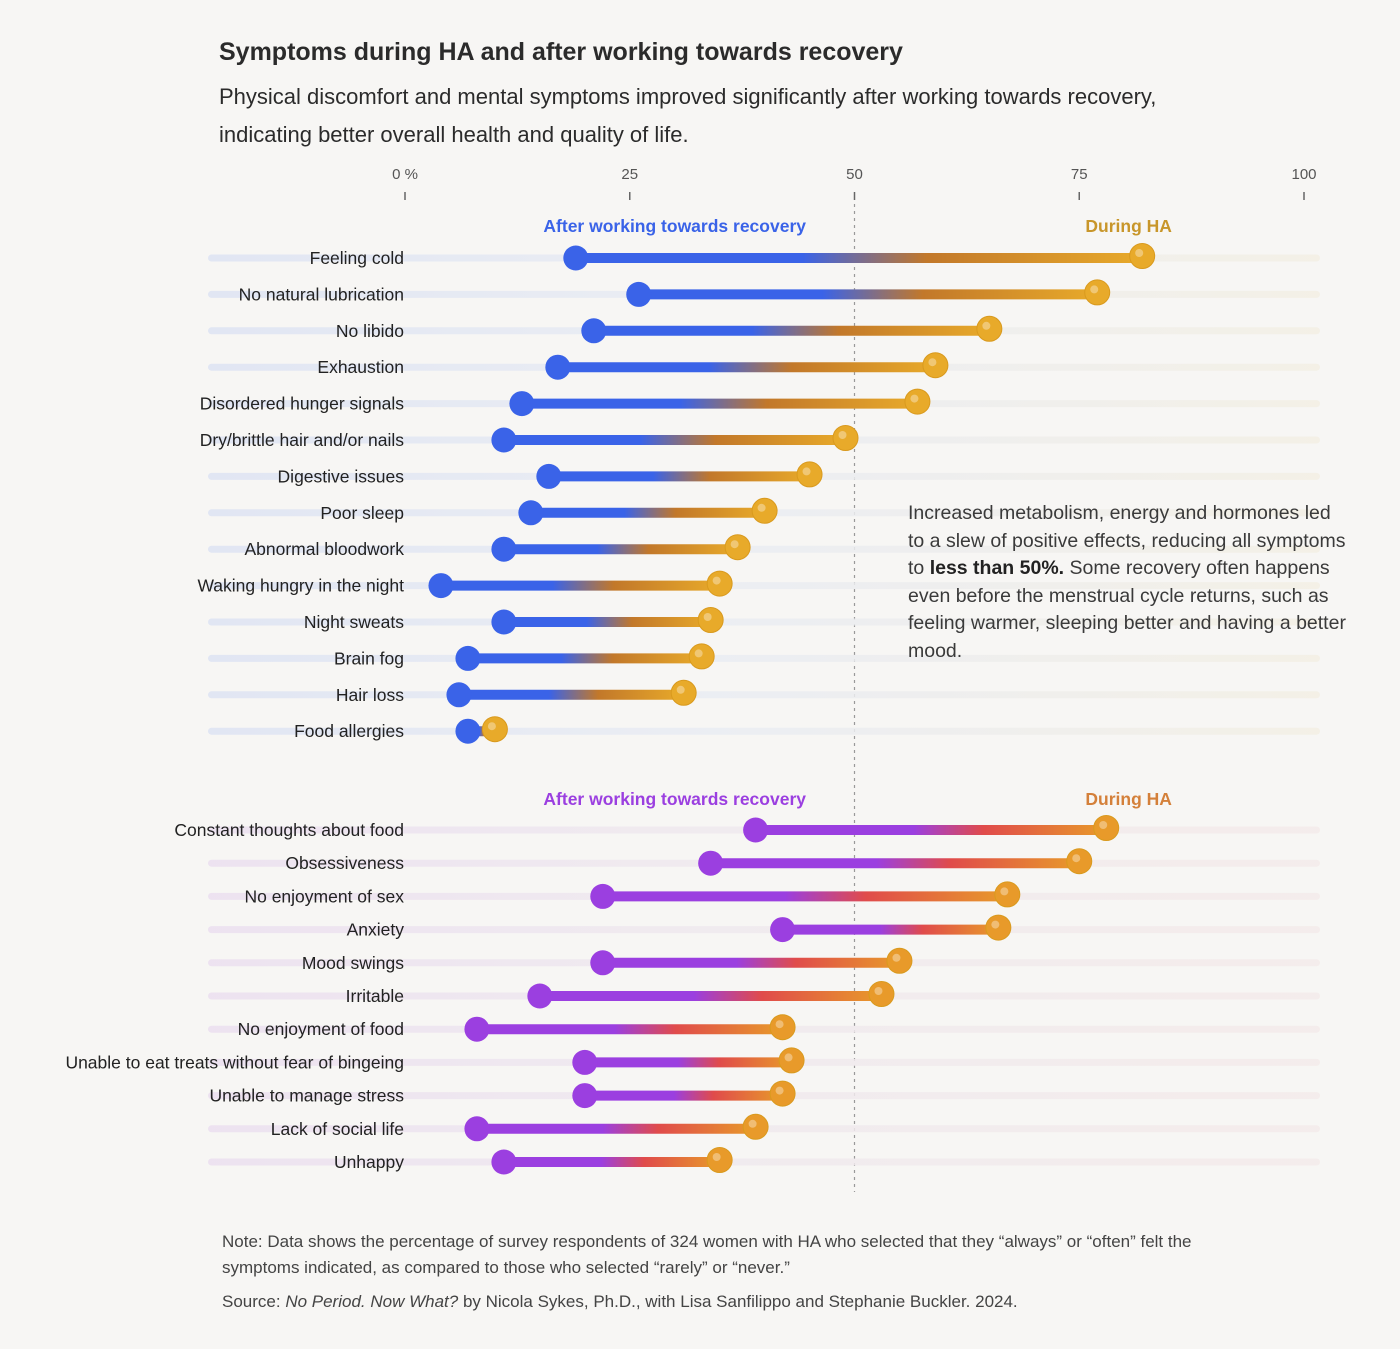 This screenshot has width=1400, height=1349. I want to click on axis-tick-label: 100, so click(1303, 174).